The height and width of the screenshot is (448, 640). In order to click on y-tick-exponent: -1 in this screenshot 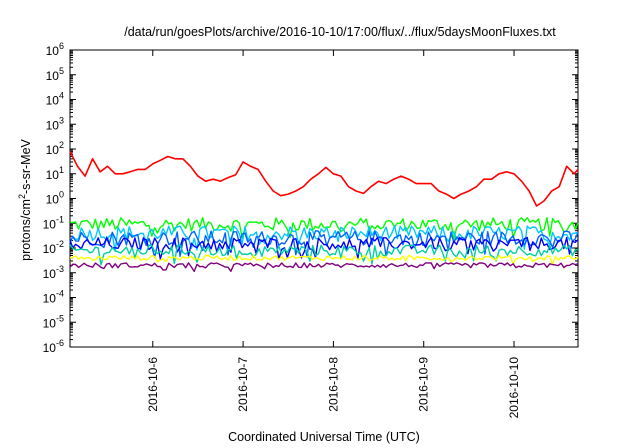, I will do `click(60, 219)`.